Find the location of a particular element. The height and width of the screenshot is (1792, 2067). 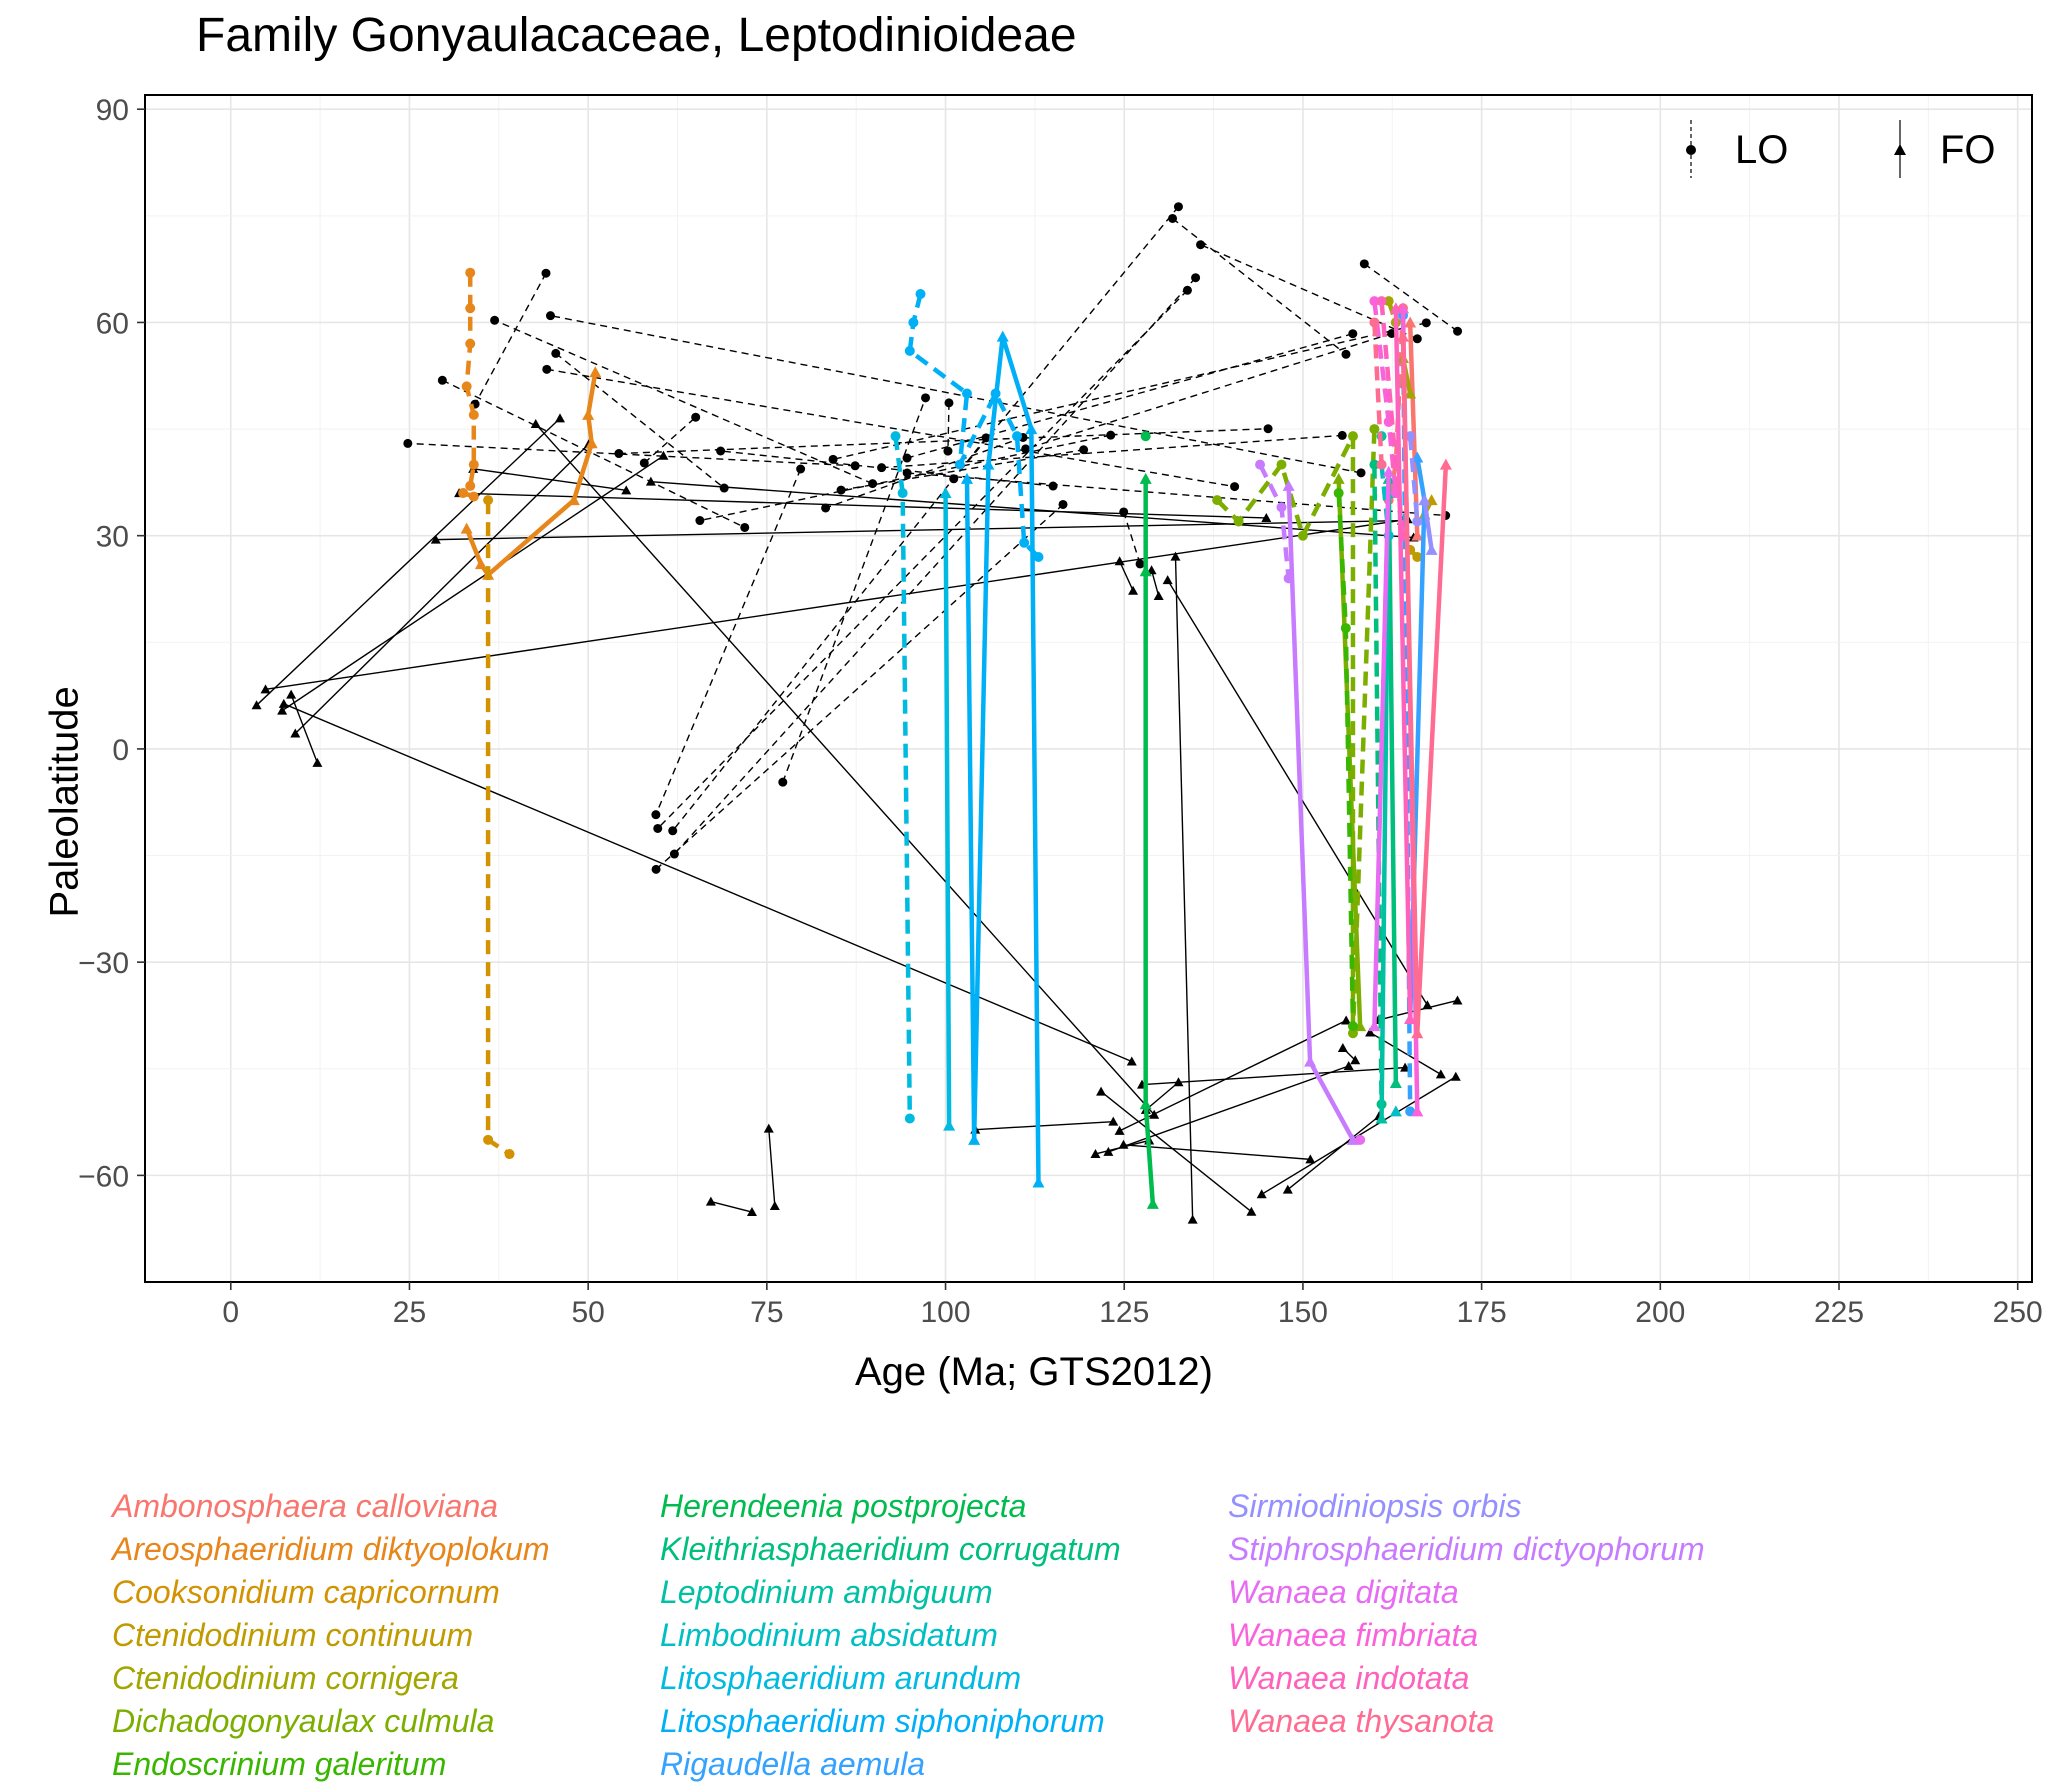

legend-item: Cooksonidium capricornum is located at coordinates (306, 1592).